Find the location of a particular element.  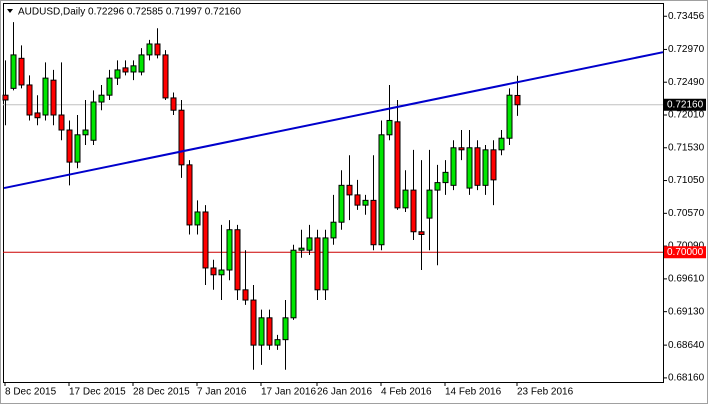

x-tick-label: 7 Jan 2016 is located at coordinates (222, 392).